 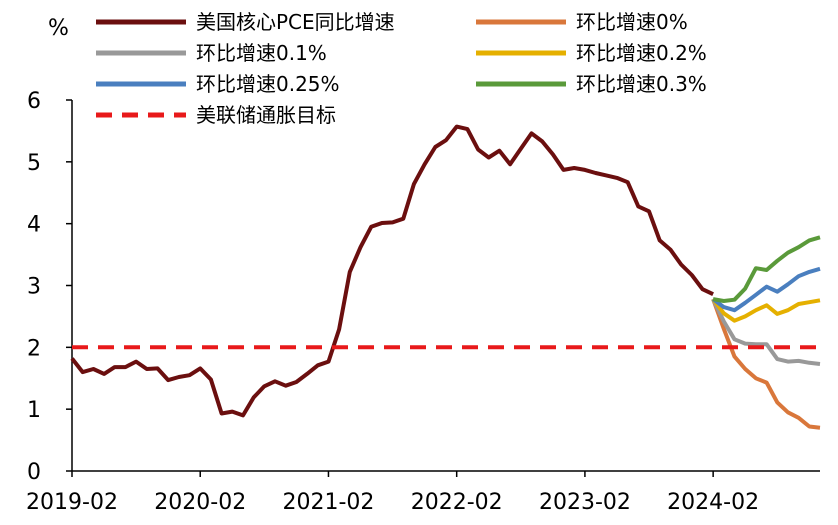 What do you see at coordinates (34, 163) in the screenshot?
I see `y-tick-label: 5` at bounding box center [34, 163].